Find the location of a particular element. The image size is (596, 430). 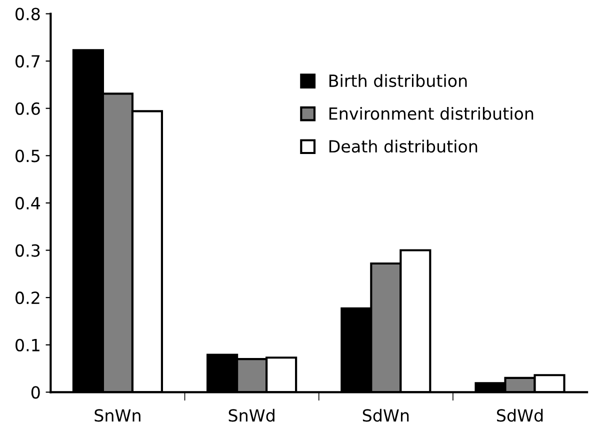

x-tick-label: SdWn is located at coordinates (385, 415).